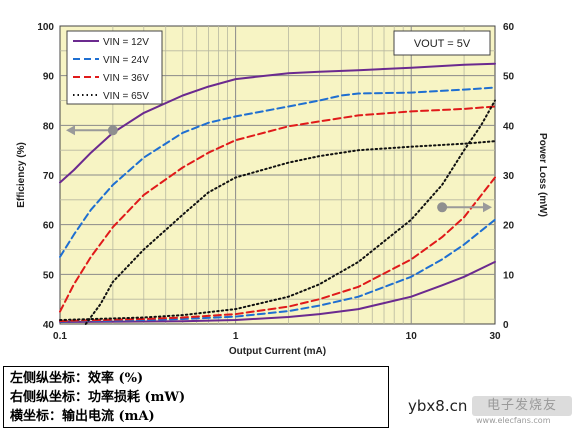  What do you see at coordinates (49, 77) in the screenshot?
I see `y-left-tick-label: 90` at bounding box center [49, 77].